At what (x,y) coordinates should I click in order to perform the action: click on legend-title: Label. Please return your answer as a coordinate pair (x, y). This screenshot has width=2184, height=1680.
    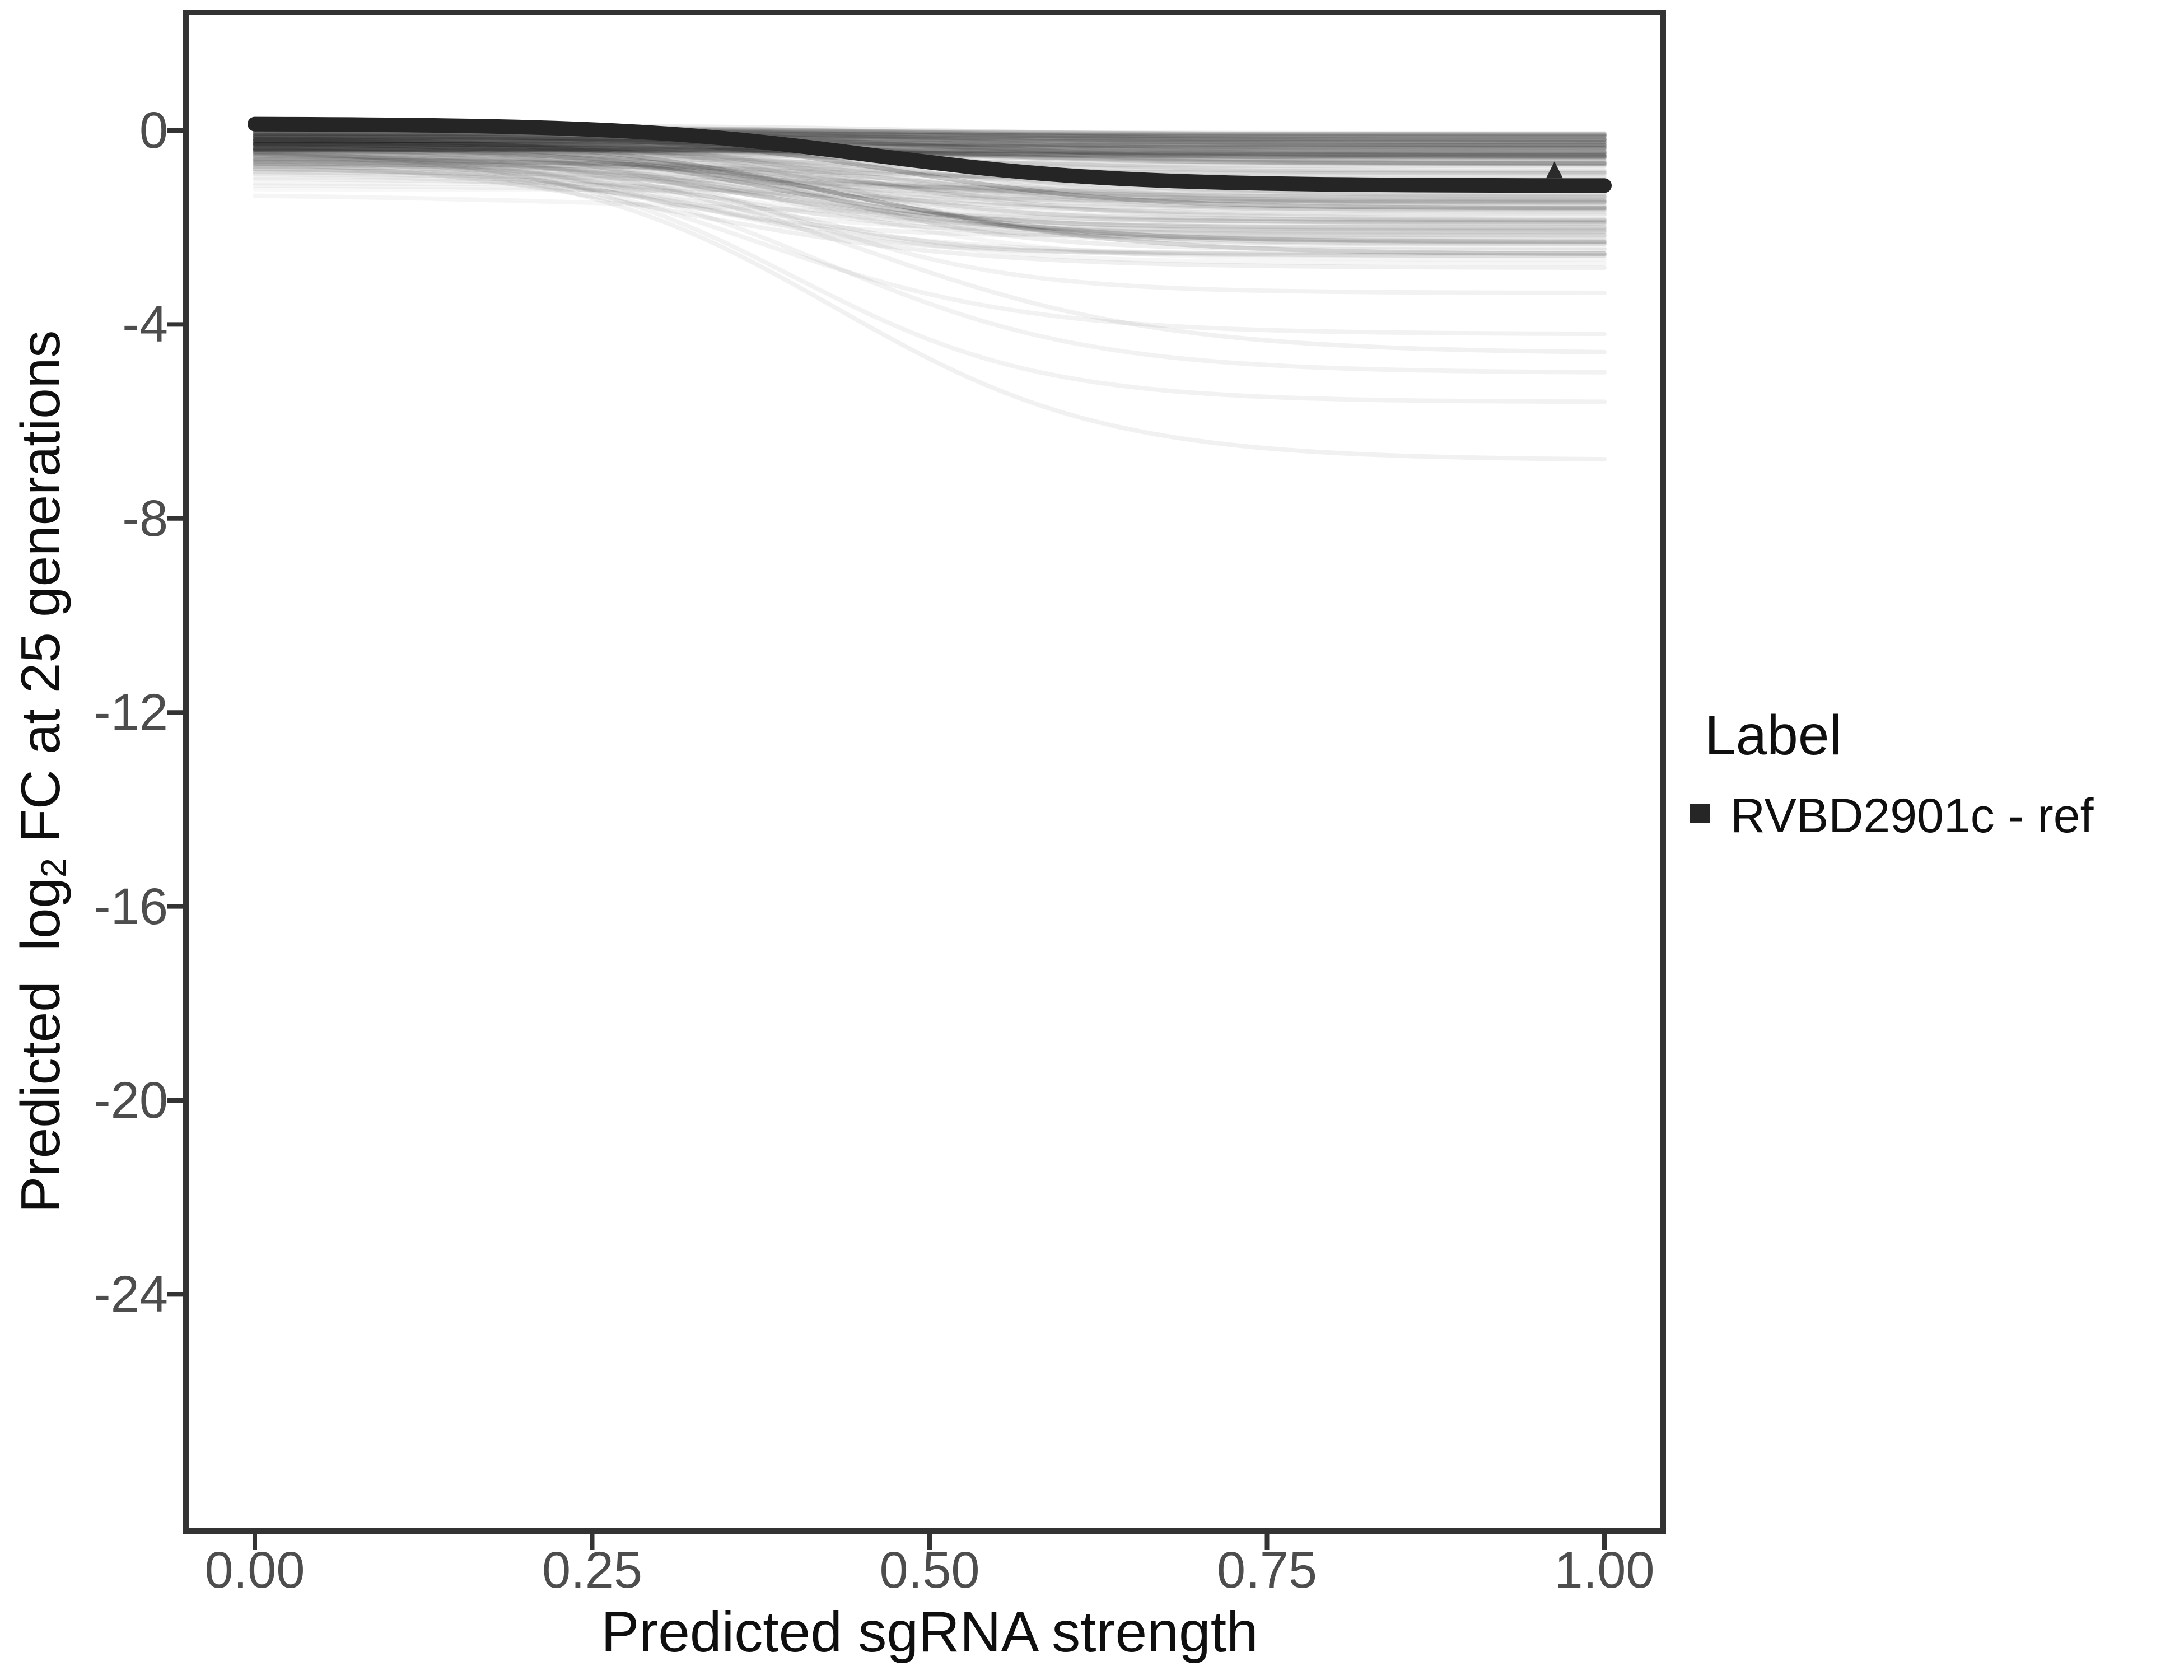
    Looking at the image, I should click on (1774, 735).